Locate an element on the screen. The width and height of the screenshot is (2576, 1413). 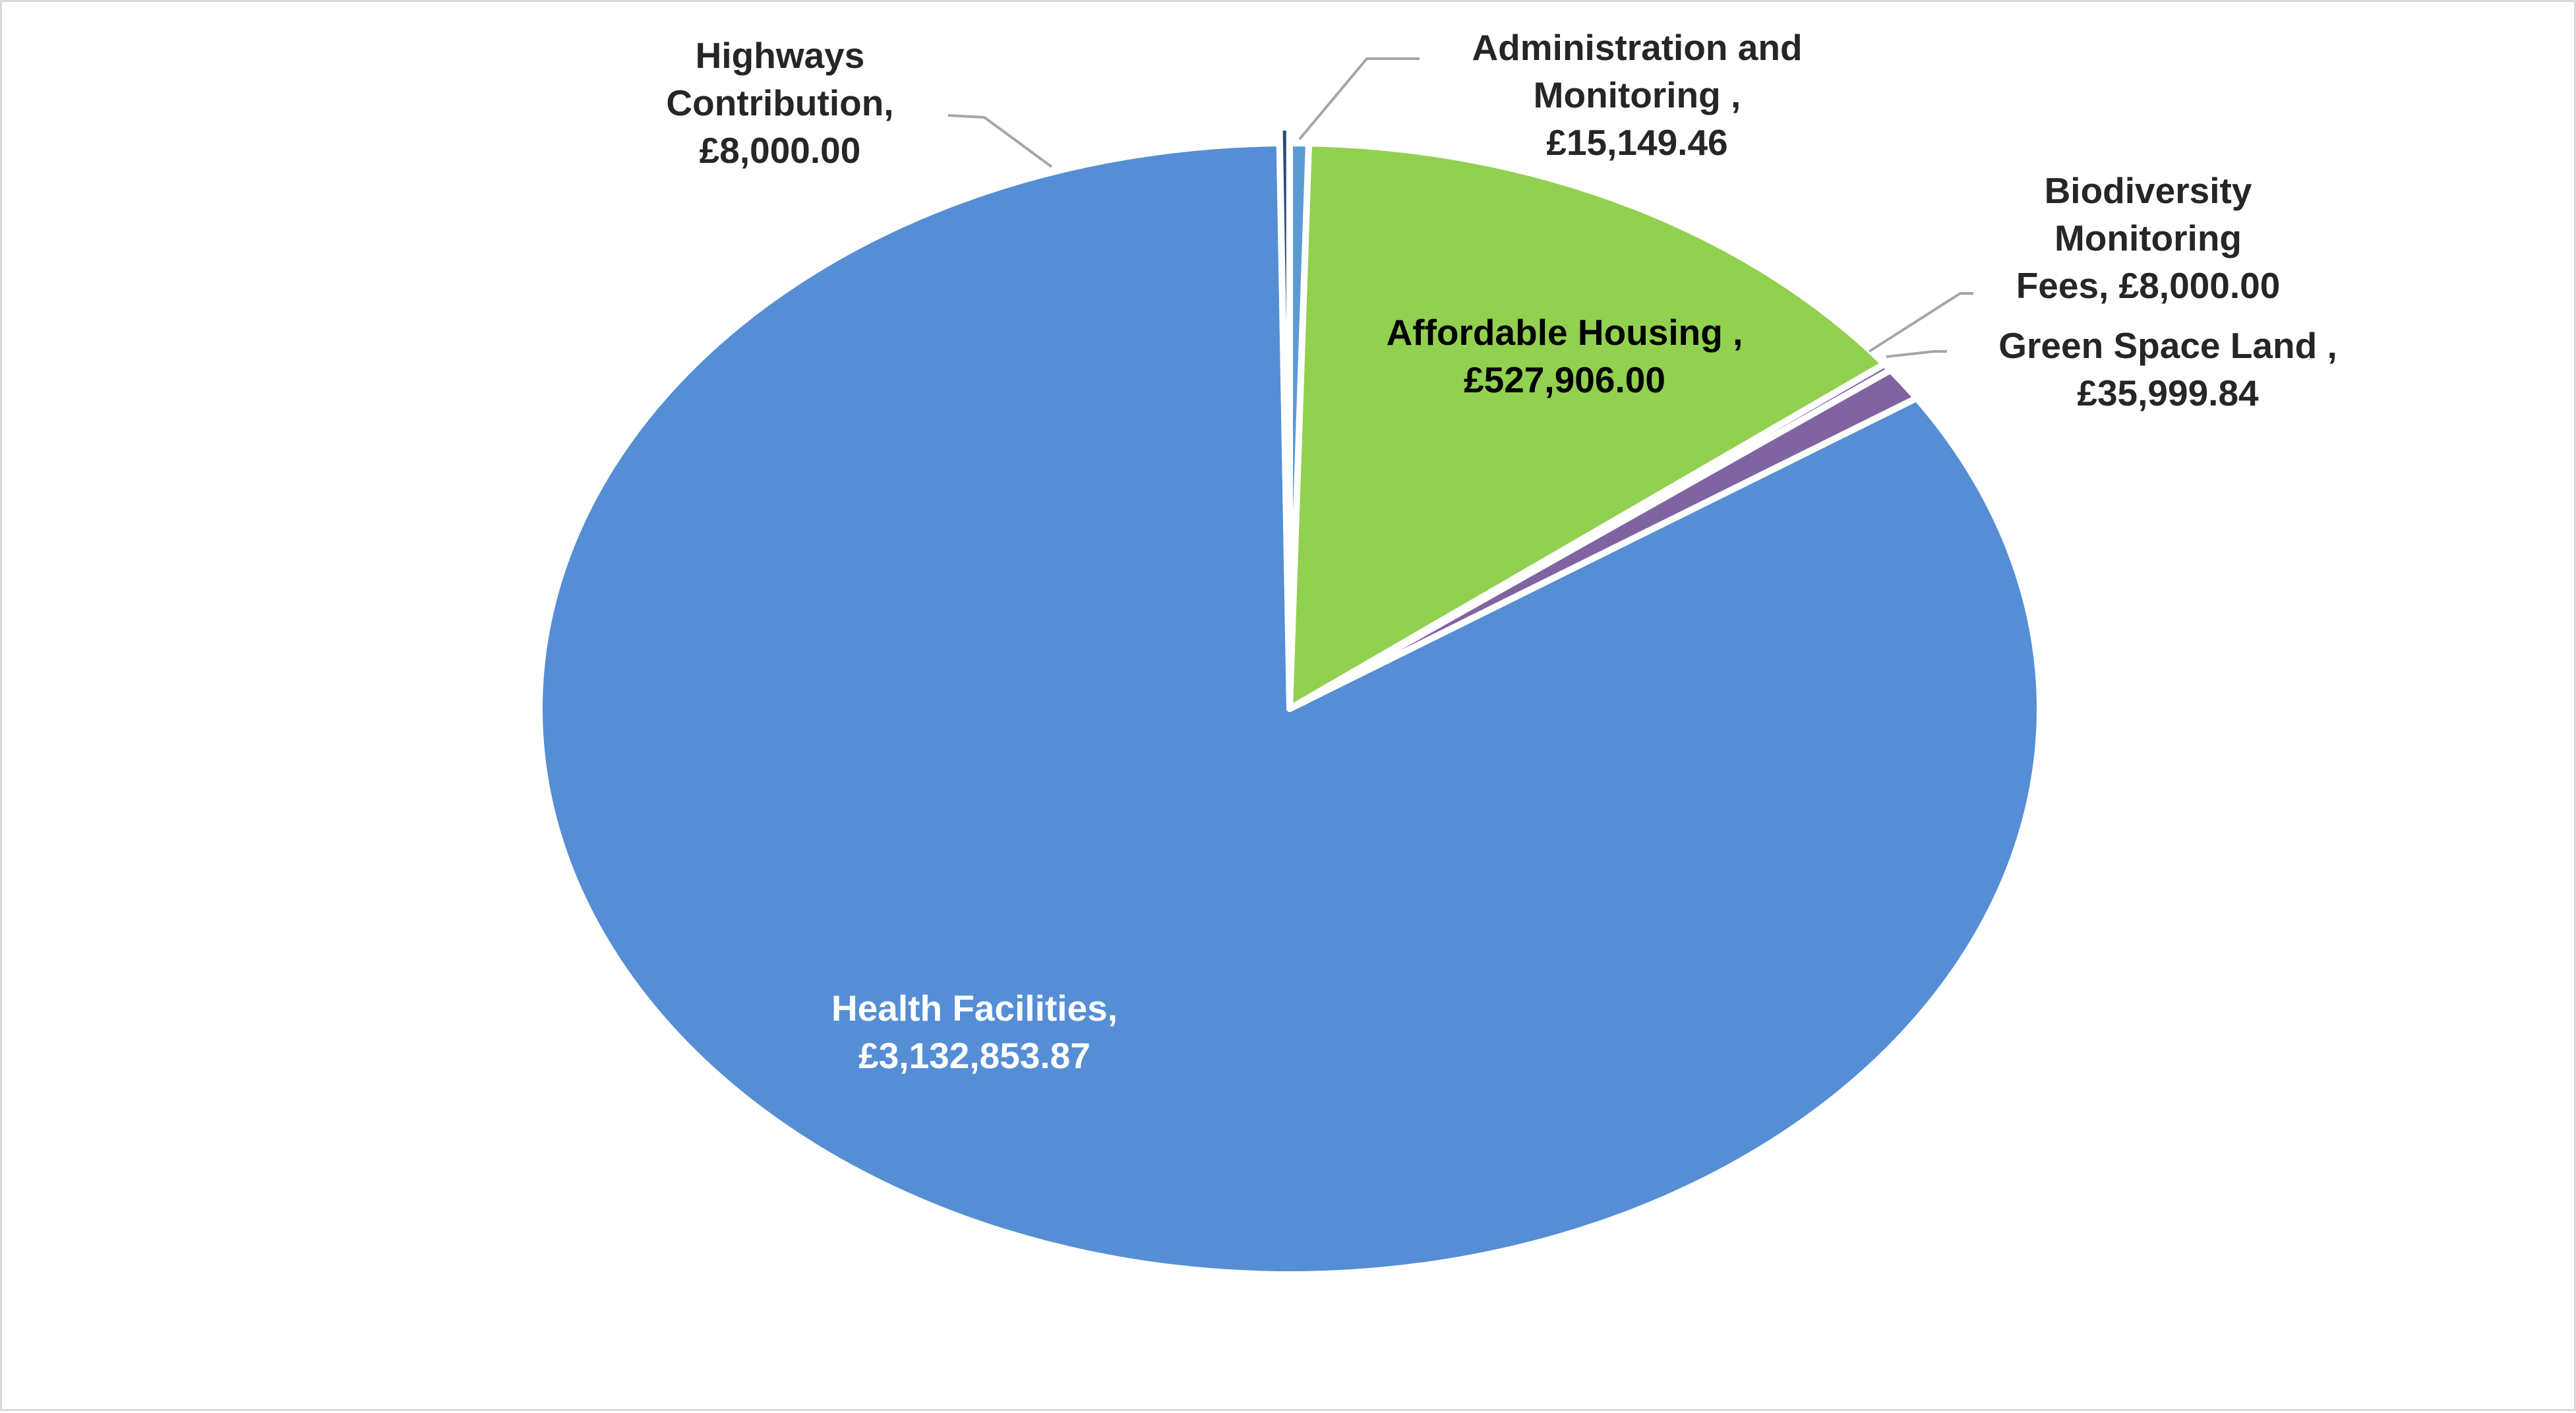
data-label-health-facilities: Health Facilities, £3,132,853.87 is located at coordinates (974, 1032).